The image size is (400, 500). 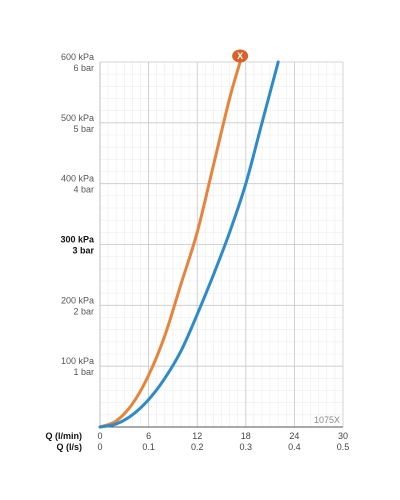 What do you see at coordinates (83, 190) in the screenshot?
I see `y-tick-label-bar: 4 bar` at bounding box center [83, 190].